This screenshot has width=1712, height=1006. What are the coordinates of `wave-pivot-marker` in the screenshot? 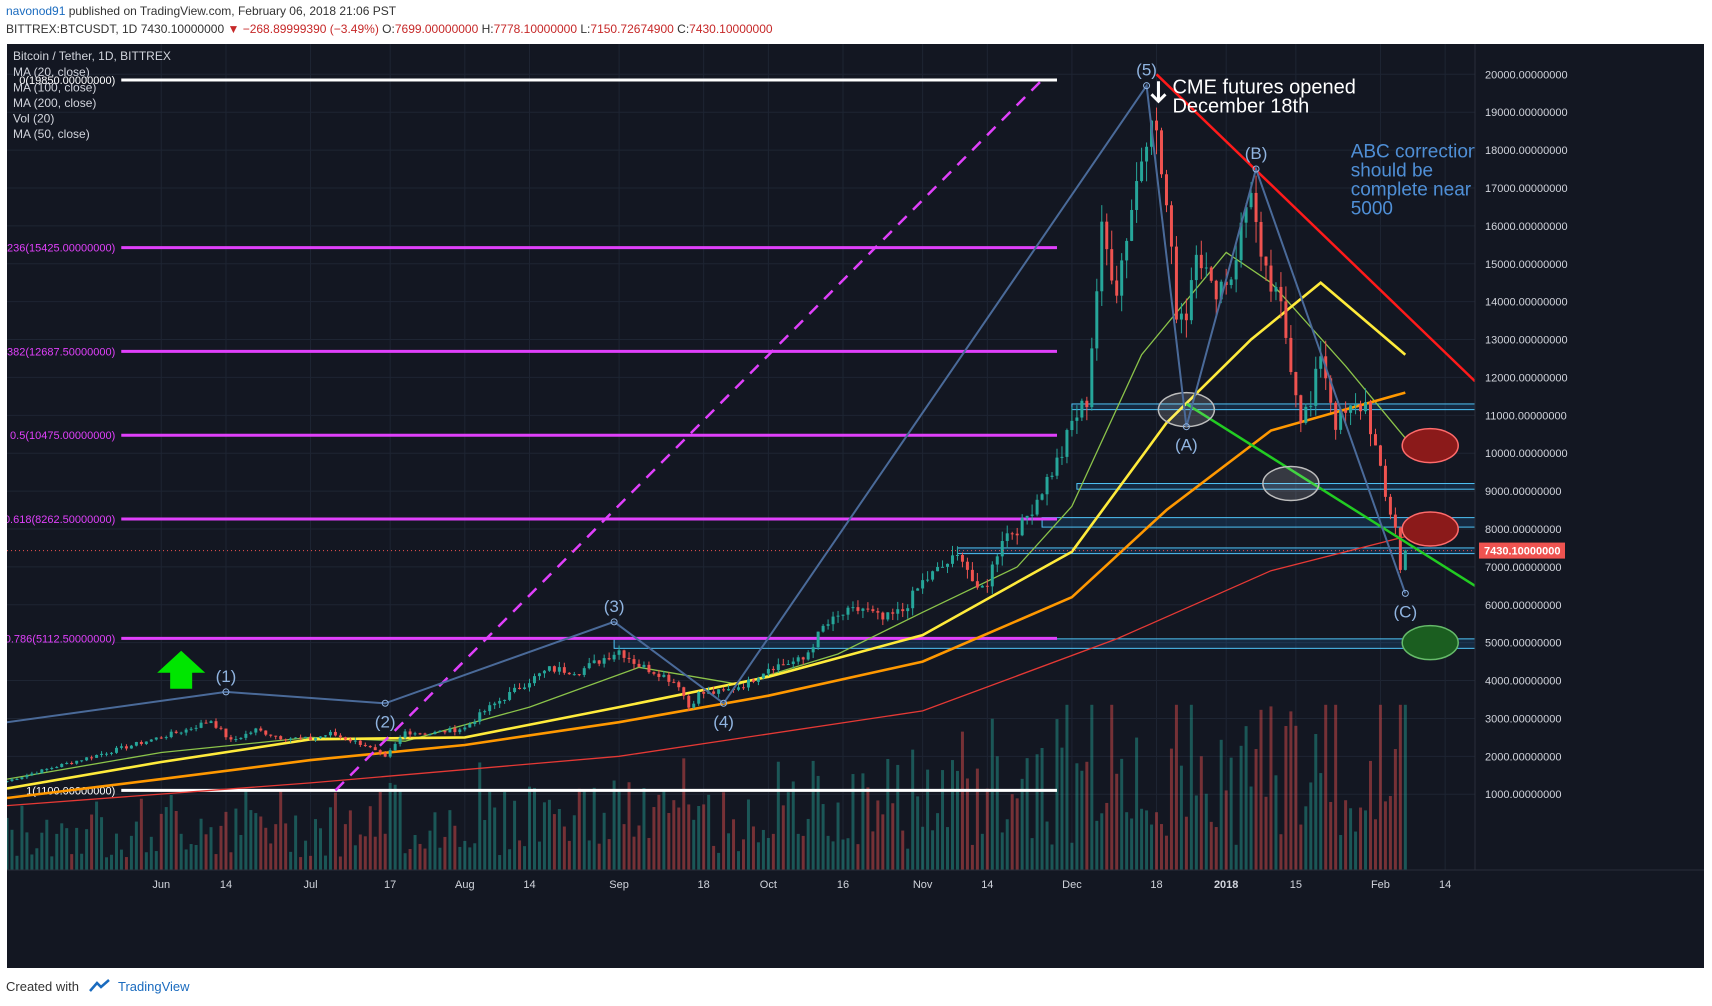 It's located at (1405, 593).